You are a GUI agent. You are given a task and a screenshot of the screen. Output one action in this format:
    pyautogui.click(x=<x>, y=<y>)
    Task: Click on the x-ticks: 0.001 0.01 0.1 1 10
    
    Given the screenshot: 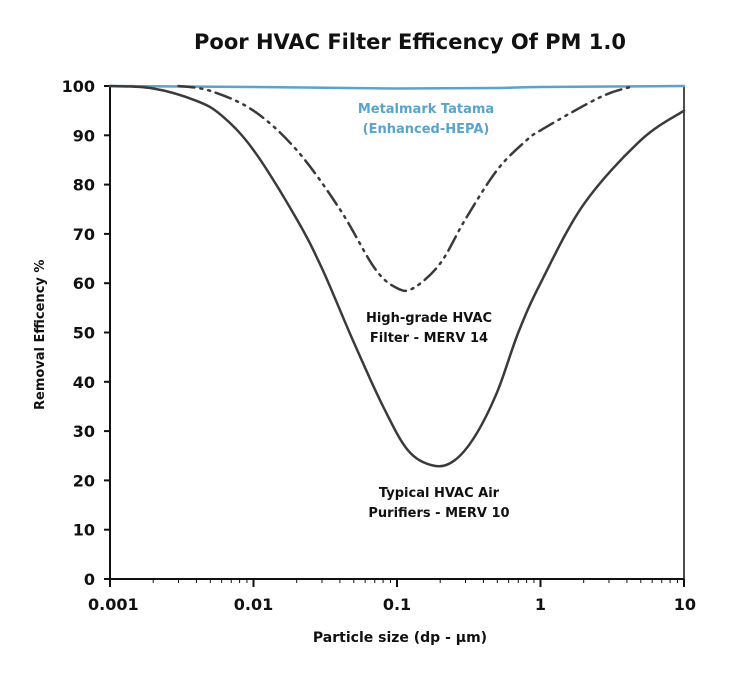 What is the action you would take?
    pyautogui.click(x=392, y=596)
    